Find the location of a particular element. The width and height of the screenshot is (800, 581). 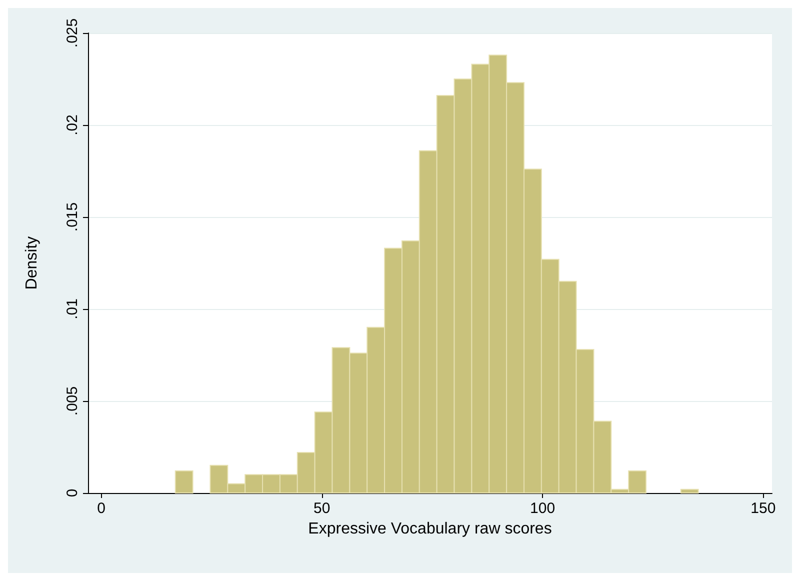

y-tick-label: .01 is located at coordinates (72, 309).